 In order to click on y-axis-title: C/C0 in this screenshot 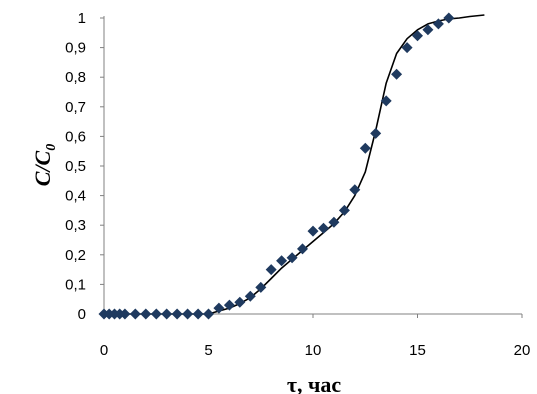, I will do `click(44, 165)`.